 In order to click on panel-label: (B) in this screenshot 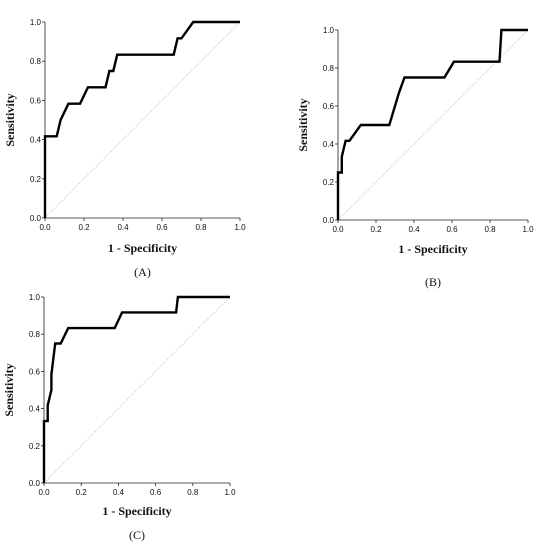, I will do `click(433, 282)`.